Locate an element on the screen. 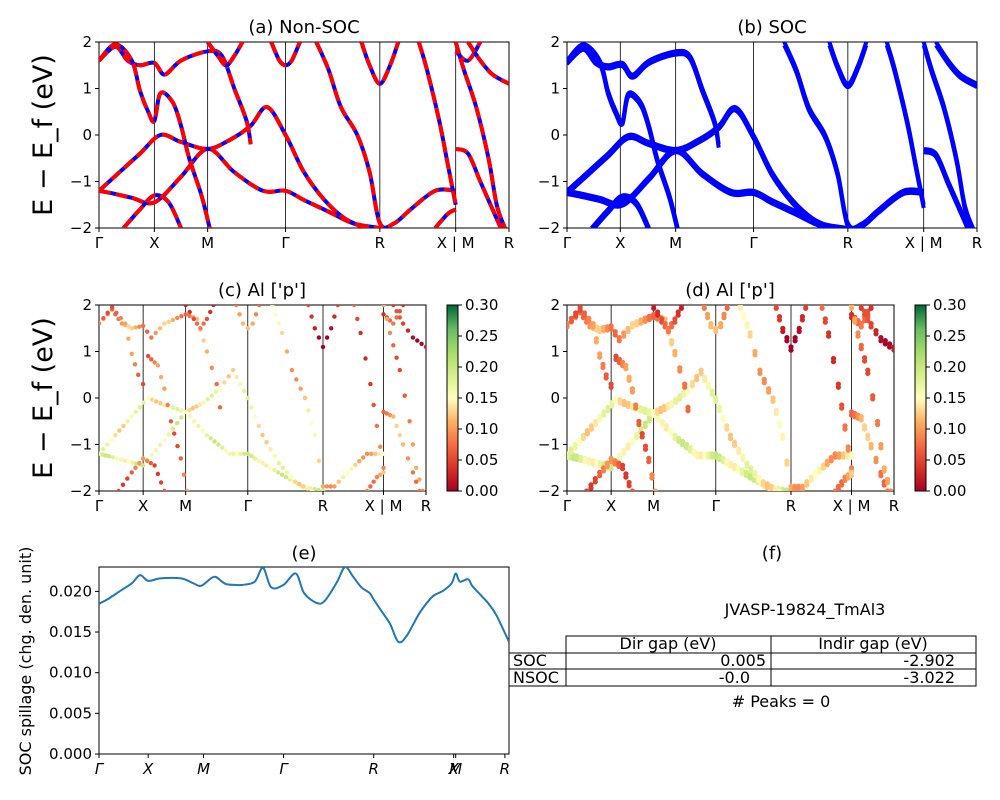 The image size is (1000, 800). x-tick-label: R is located at coordinates (977, 243).